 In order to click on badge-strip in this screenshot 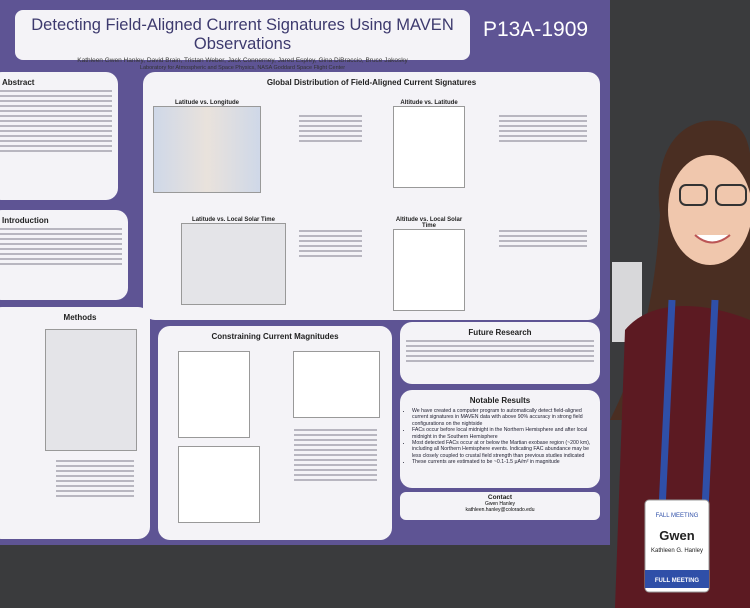, I will do `click(677, 579)`.